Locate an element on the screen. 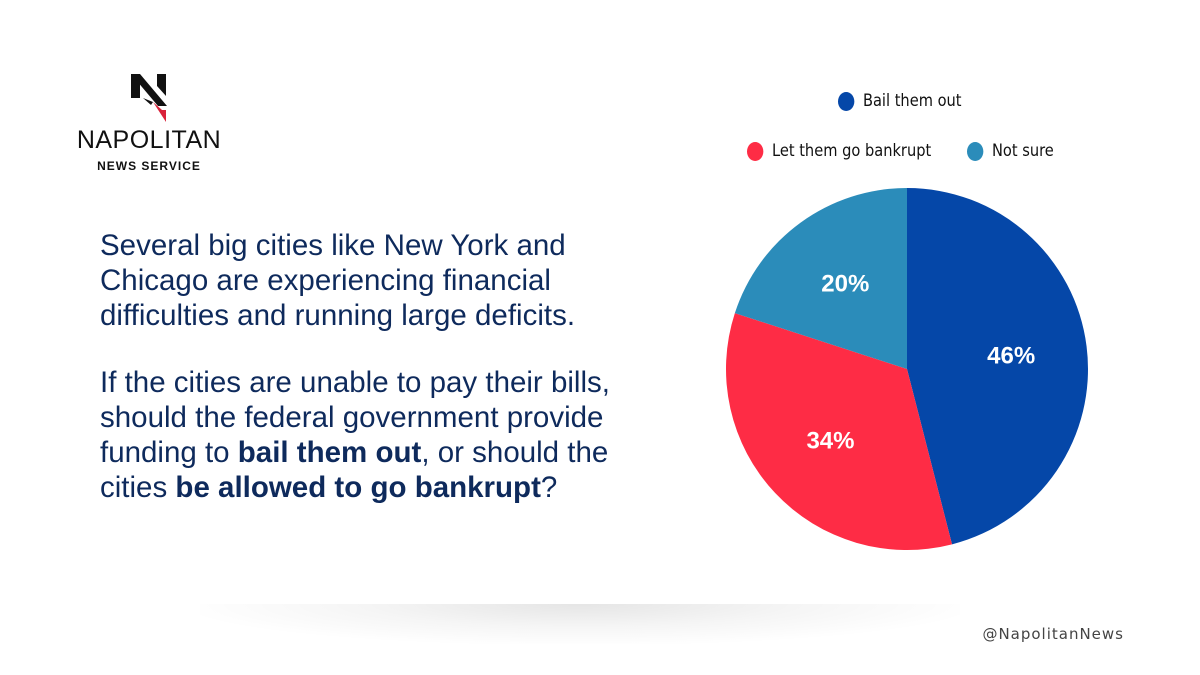 This screenshot has height=675, width=1200. legend-swatch-bail-them-out is located at coordinates (846, 101).